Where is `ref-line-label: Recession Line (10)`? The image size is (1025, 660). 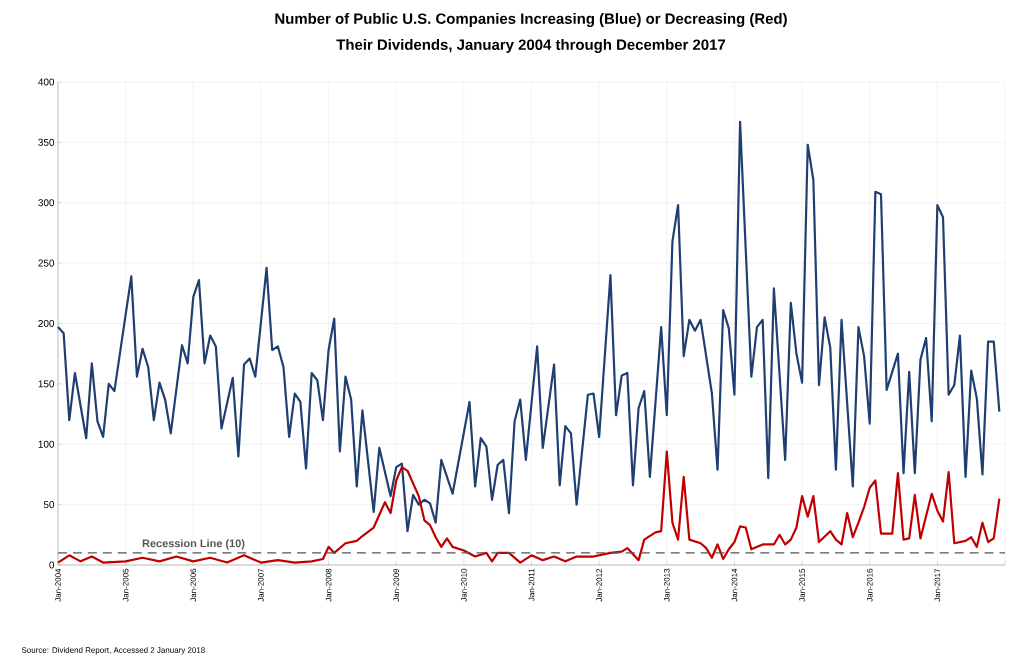
ref-line-label: Recession Line (10) is located at coordinates (193, 544).